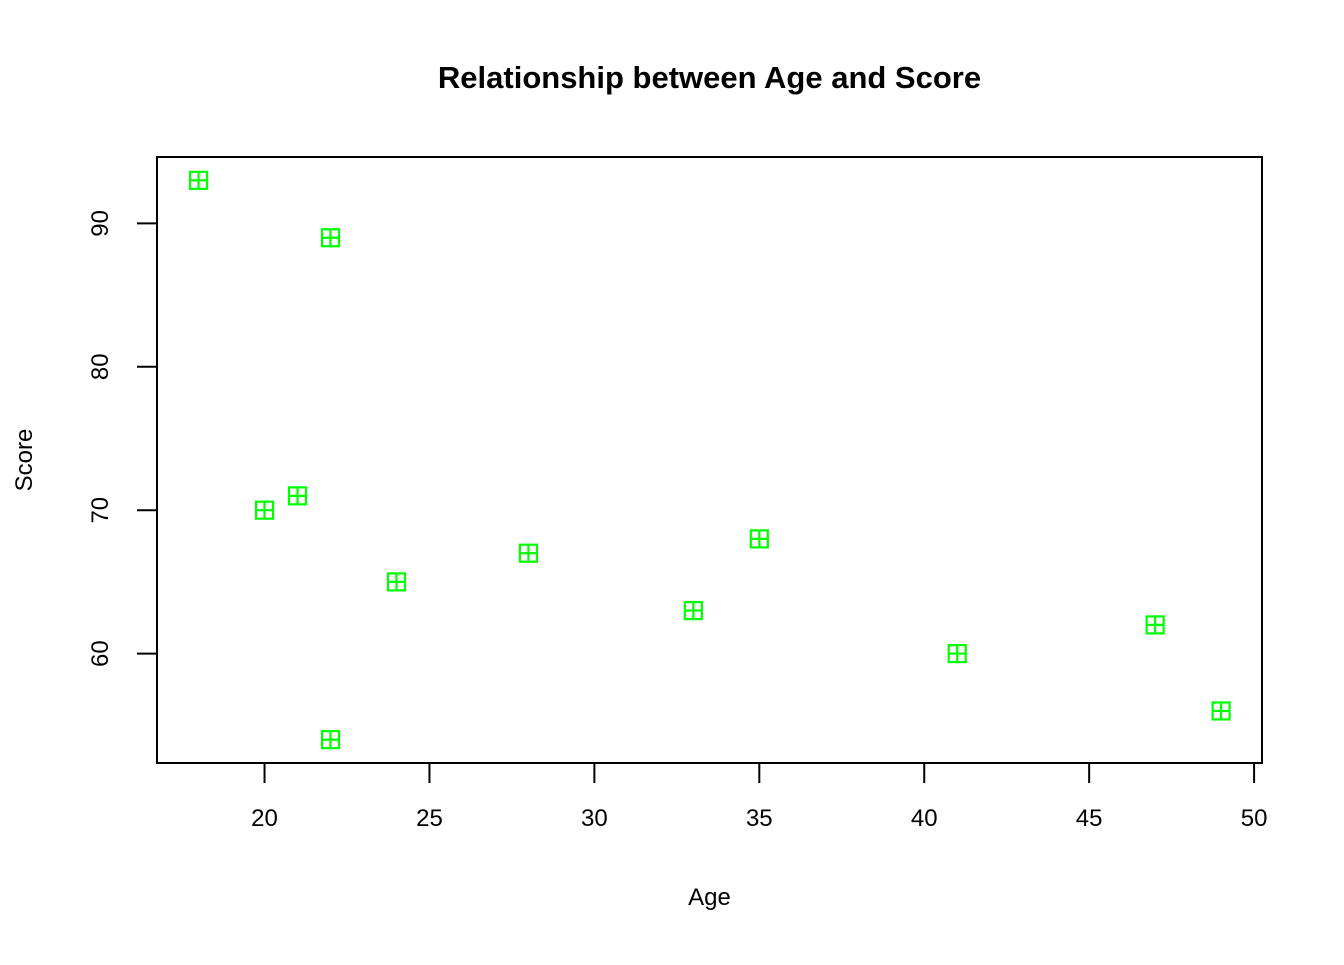 Image resolution: width=1344 pixels, height=965 pixels. I want to click on x-axis-label: Age, so click(709, 897).